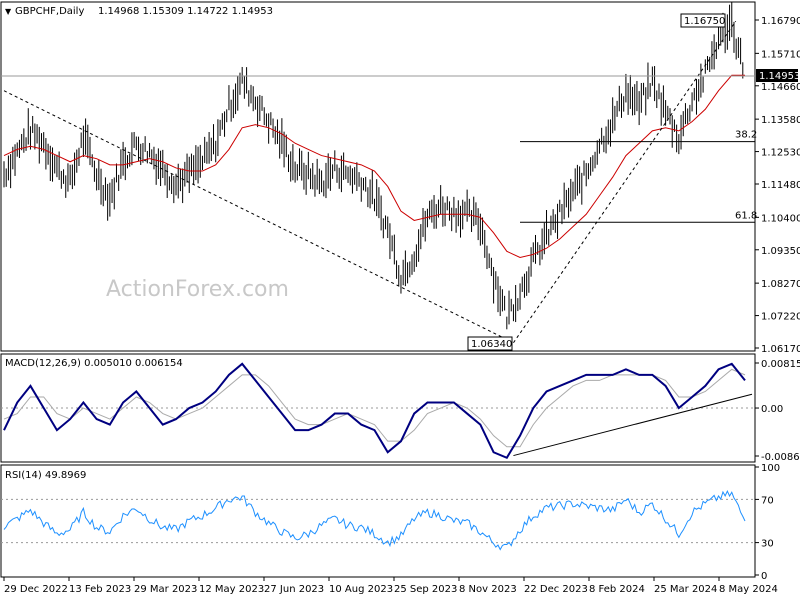 The height and width of the screenshot is (600, 800). Describe the element at coordinates (165, 589) in the screenshot. I see `date-tick-label: 29 Mar 2023` at that location.